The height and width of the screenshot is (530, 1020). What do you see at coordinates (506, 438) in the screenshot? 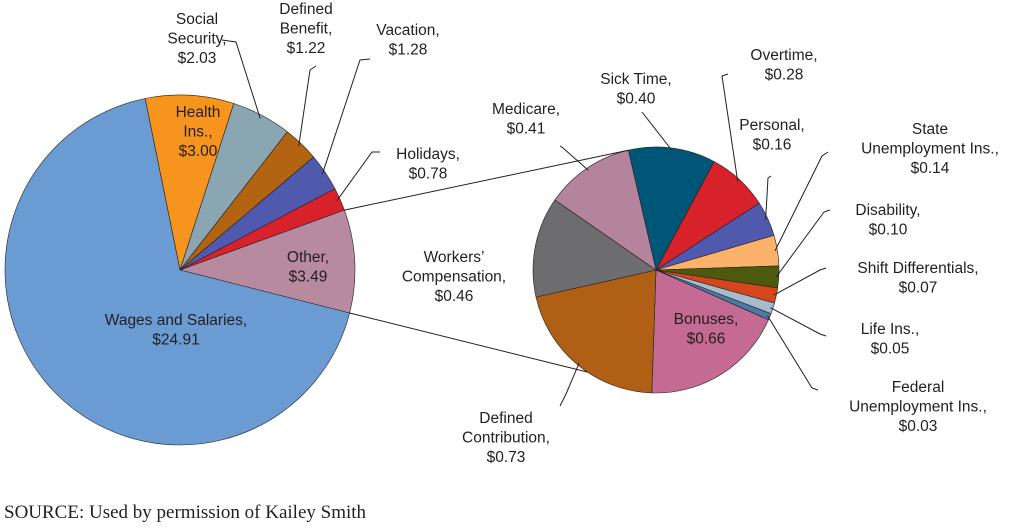
I see `label-defined-contribution-0-73: Defined Contribution, $0.73` at bounding box center [506, 438].